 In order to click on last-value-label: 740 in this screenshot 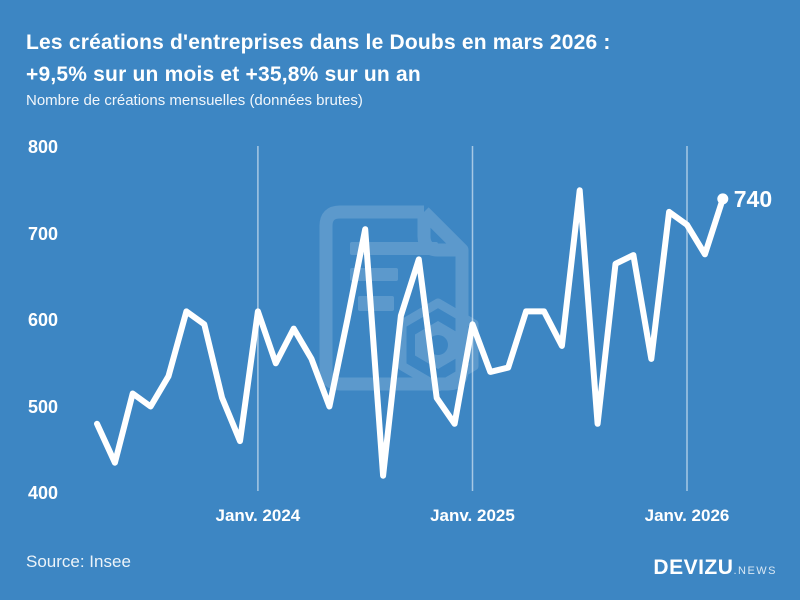, I will do `click(753, 198)`.